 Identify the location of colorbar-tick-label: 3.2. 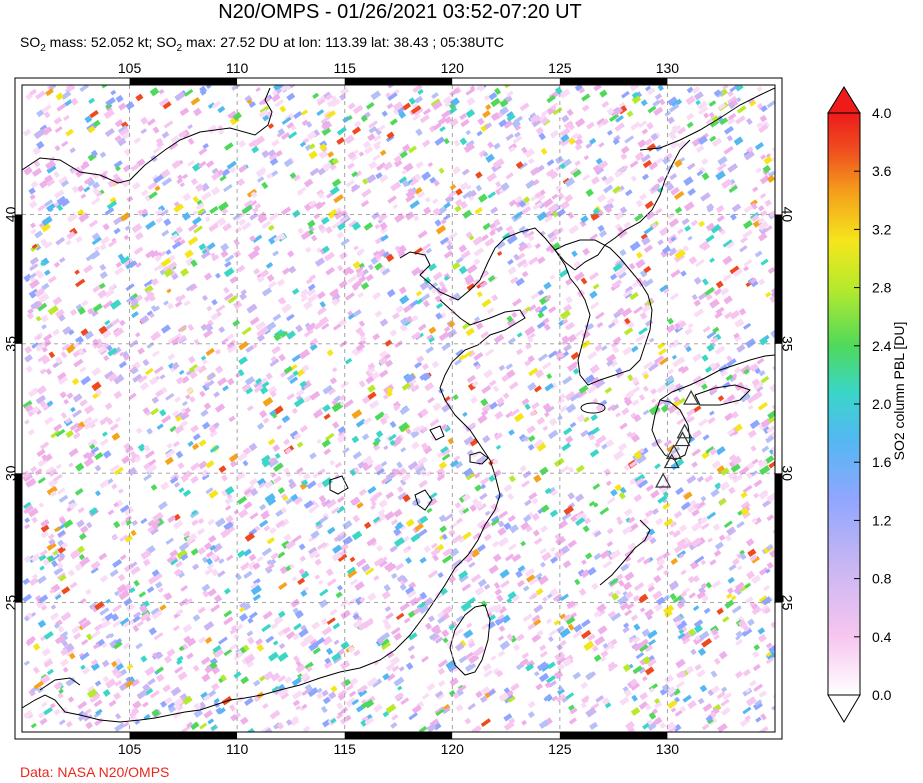
(882, 229).